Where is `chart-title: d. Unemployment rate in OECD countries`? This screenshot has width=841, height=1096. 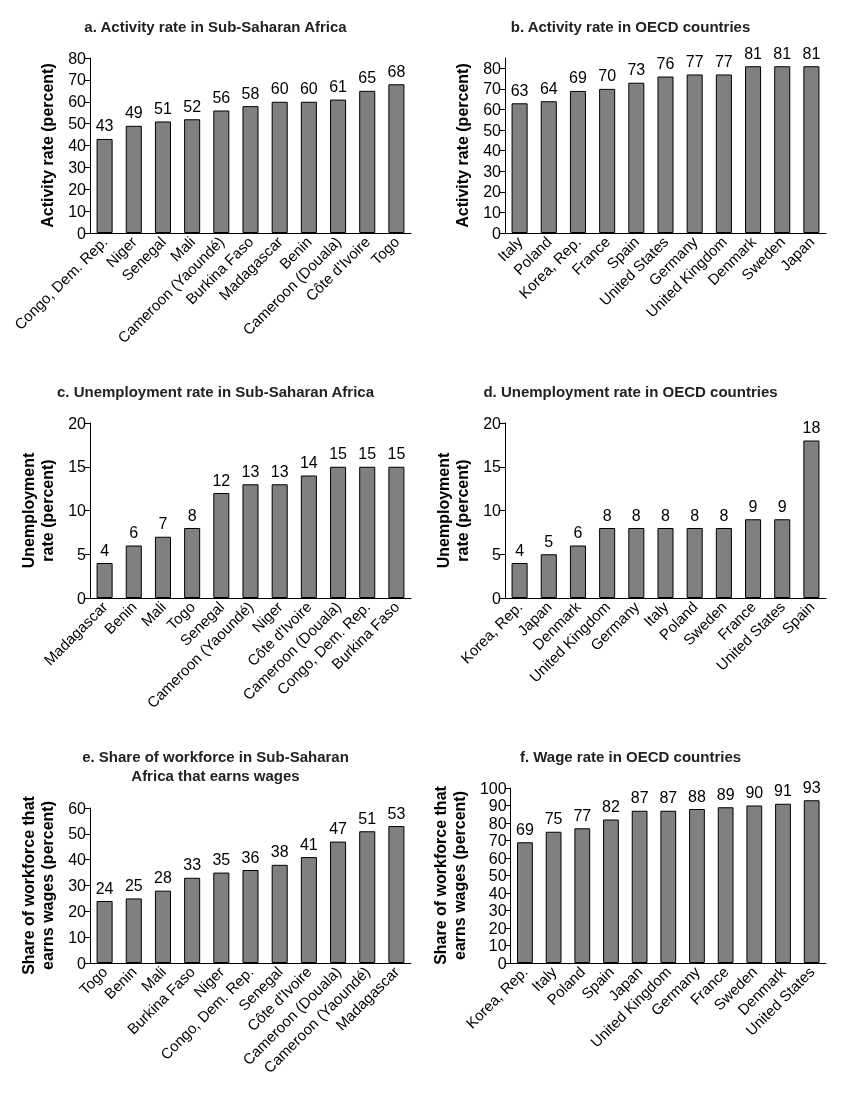 chart-title: d. Unemployment rate in OECD countries is located at coordinates (630, 391).